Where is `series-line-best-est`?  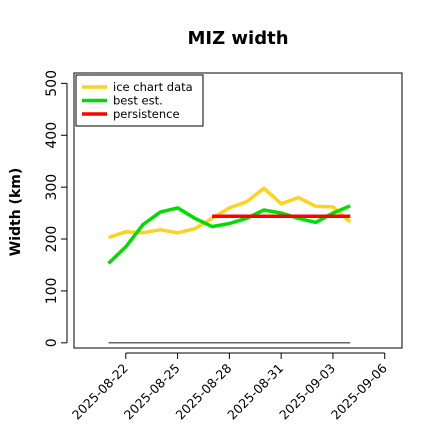
series-line-best-est is located at coordinates (229, 234).